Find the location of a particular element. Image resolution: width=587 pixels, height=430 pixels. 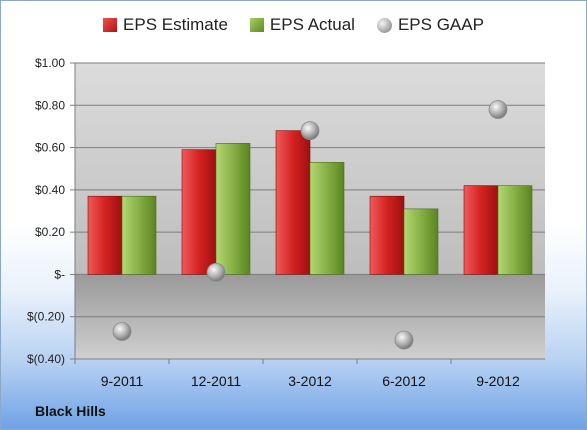

y-tick-label: $0.60 is located at coordinates (50, 148).